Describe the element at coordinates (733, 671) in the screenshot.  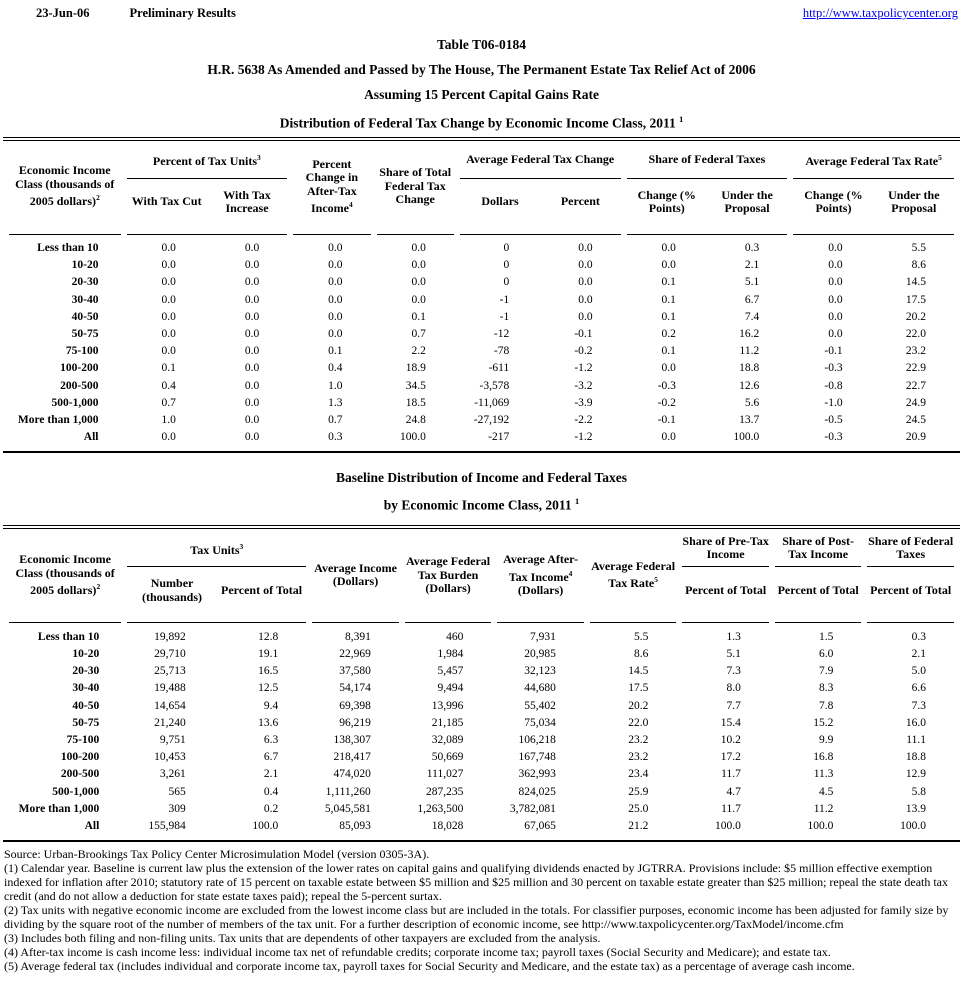
I see `cell-value: 7.3` at that location.